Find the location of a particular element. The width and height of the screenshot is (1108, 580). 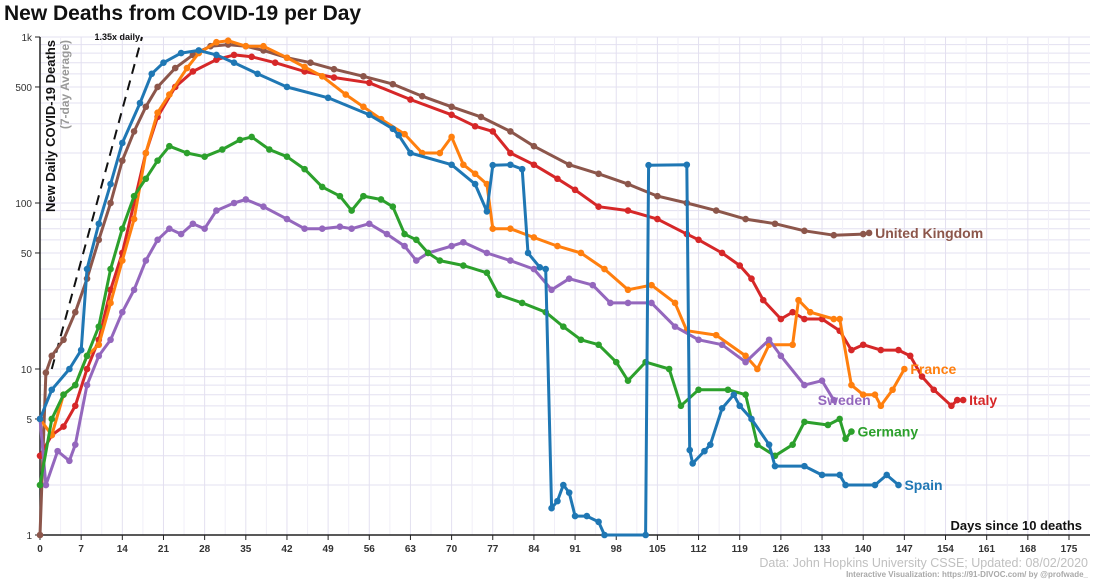

x-tick-label: 35 is located at coordinates (246, 549).